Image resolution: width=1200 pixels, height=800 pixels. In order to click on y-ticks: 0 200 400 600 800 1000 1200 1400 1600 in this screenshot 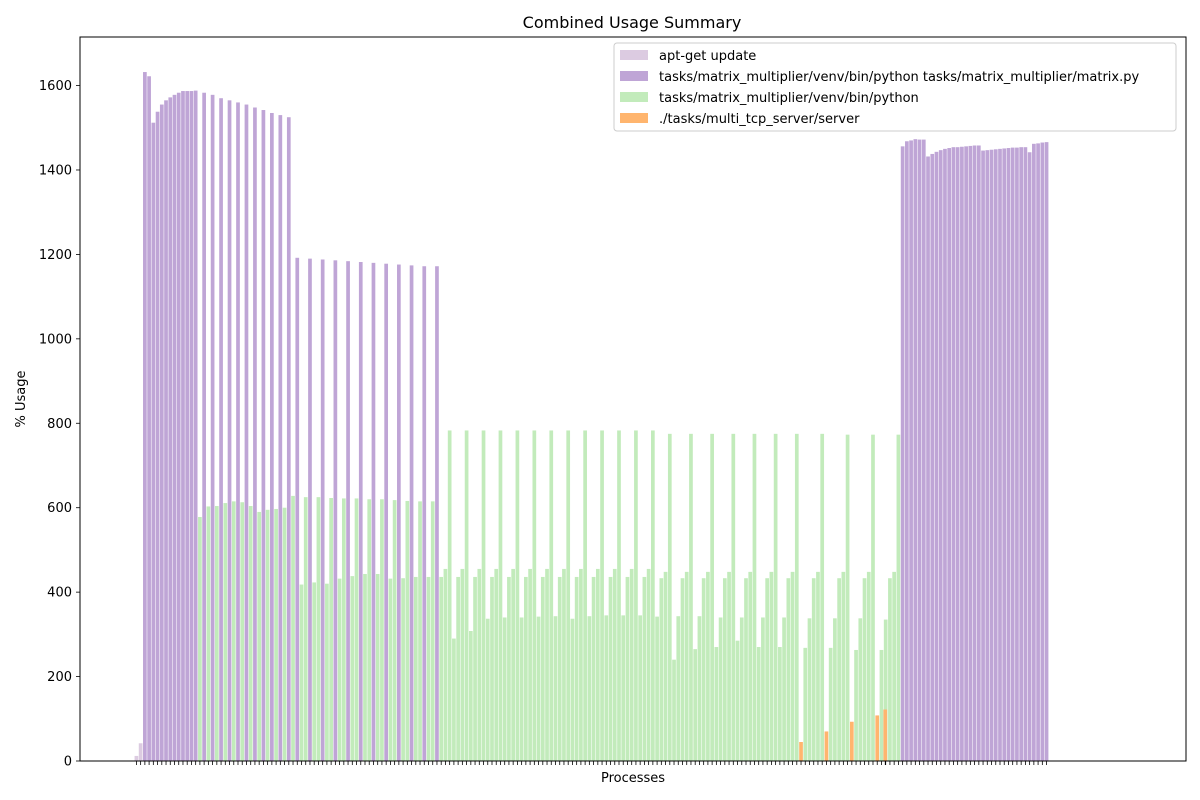, I will do `click(59, 424)`.